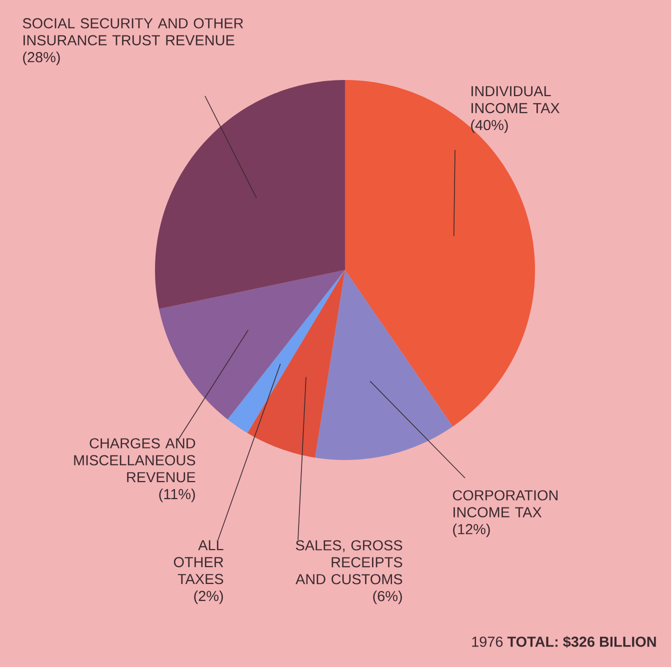 Image resolution: width=671 pixels, height=667 pixels. Describe the element at coordinates (349, 562) in the screenshot. I see `slice-label: SALES, GROSS RECEIPTS AND CUSTOMS` at that location.